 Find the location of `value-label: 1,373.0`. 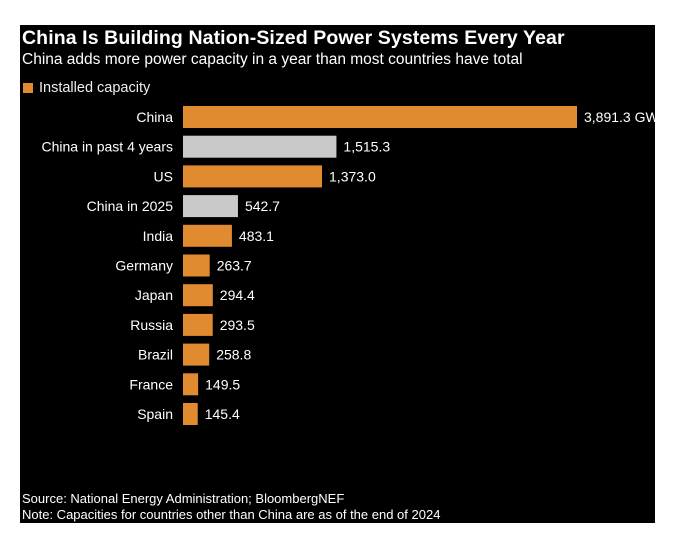

value-label: 1,373.0 is located at coordinates (352, 176).